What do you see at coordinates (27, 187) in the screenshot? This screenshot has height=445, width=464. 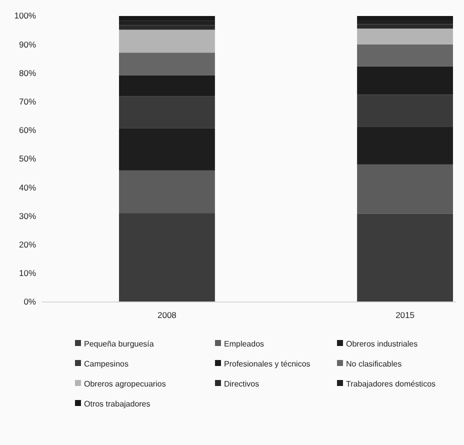 I see `y-tick-label: 40%` at bounding box center [27, 187].